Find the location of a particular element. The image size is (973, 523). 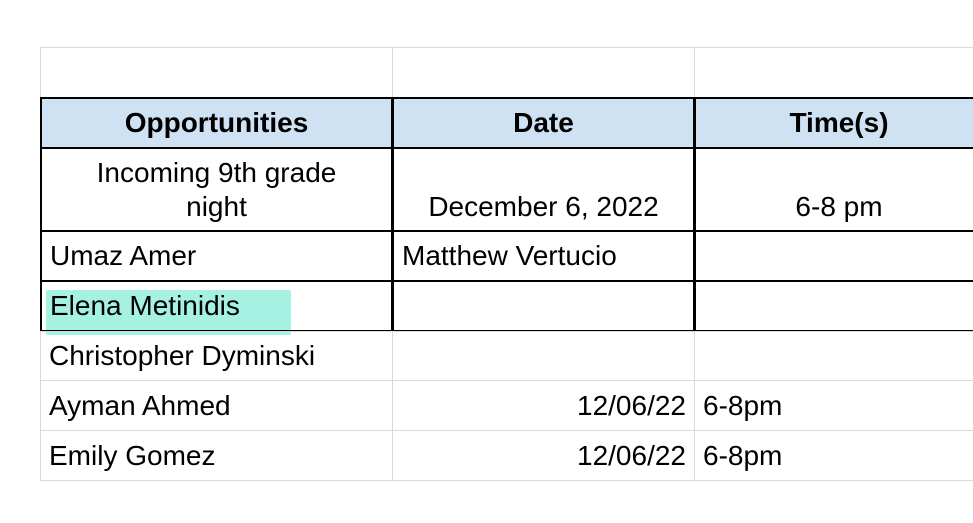

text-highlight is located at coordinates (168, 312).